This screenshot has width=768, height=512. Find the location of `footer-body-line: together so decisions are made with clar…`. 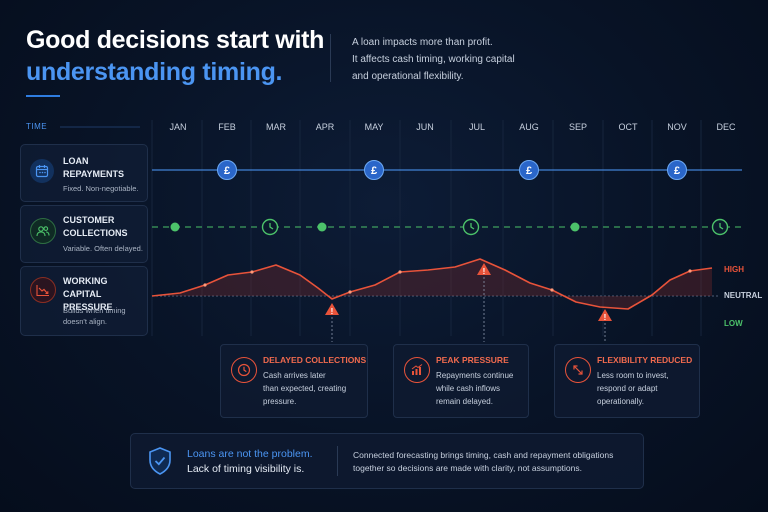

footer-body-line: together so decisions are made with clar… is located at coordinates (467, 468).